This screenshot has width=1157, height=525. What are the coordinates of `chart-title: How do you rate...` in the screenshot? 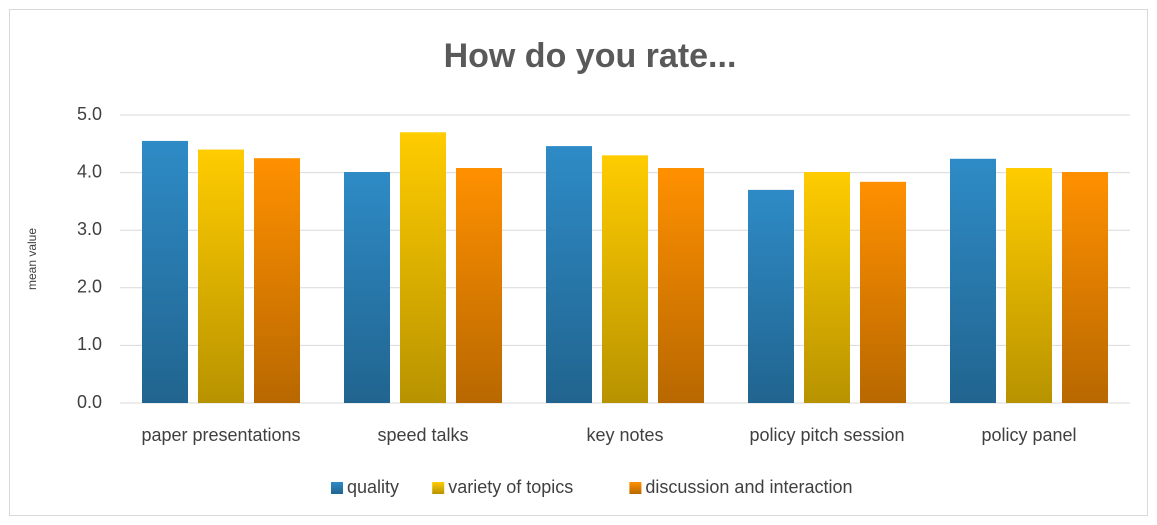 It's located at (590, 56).